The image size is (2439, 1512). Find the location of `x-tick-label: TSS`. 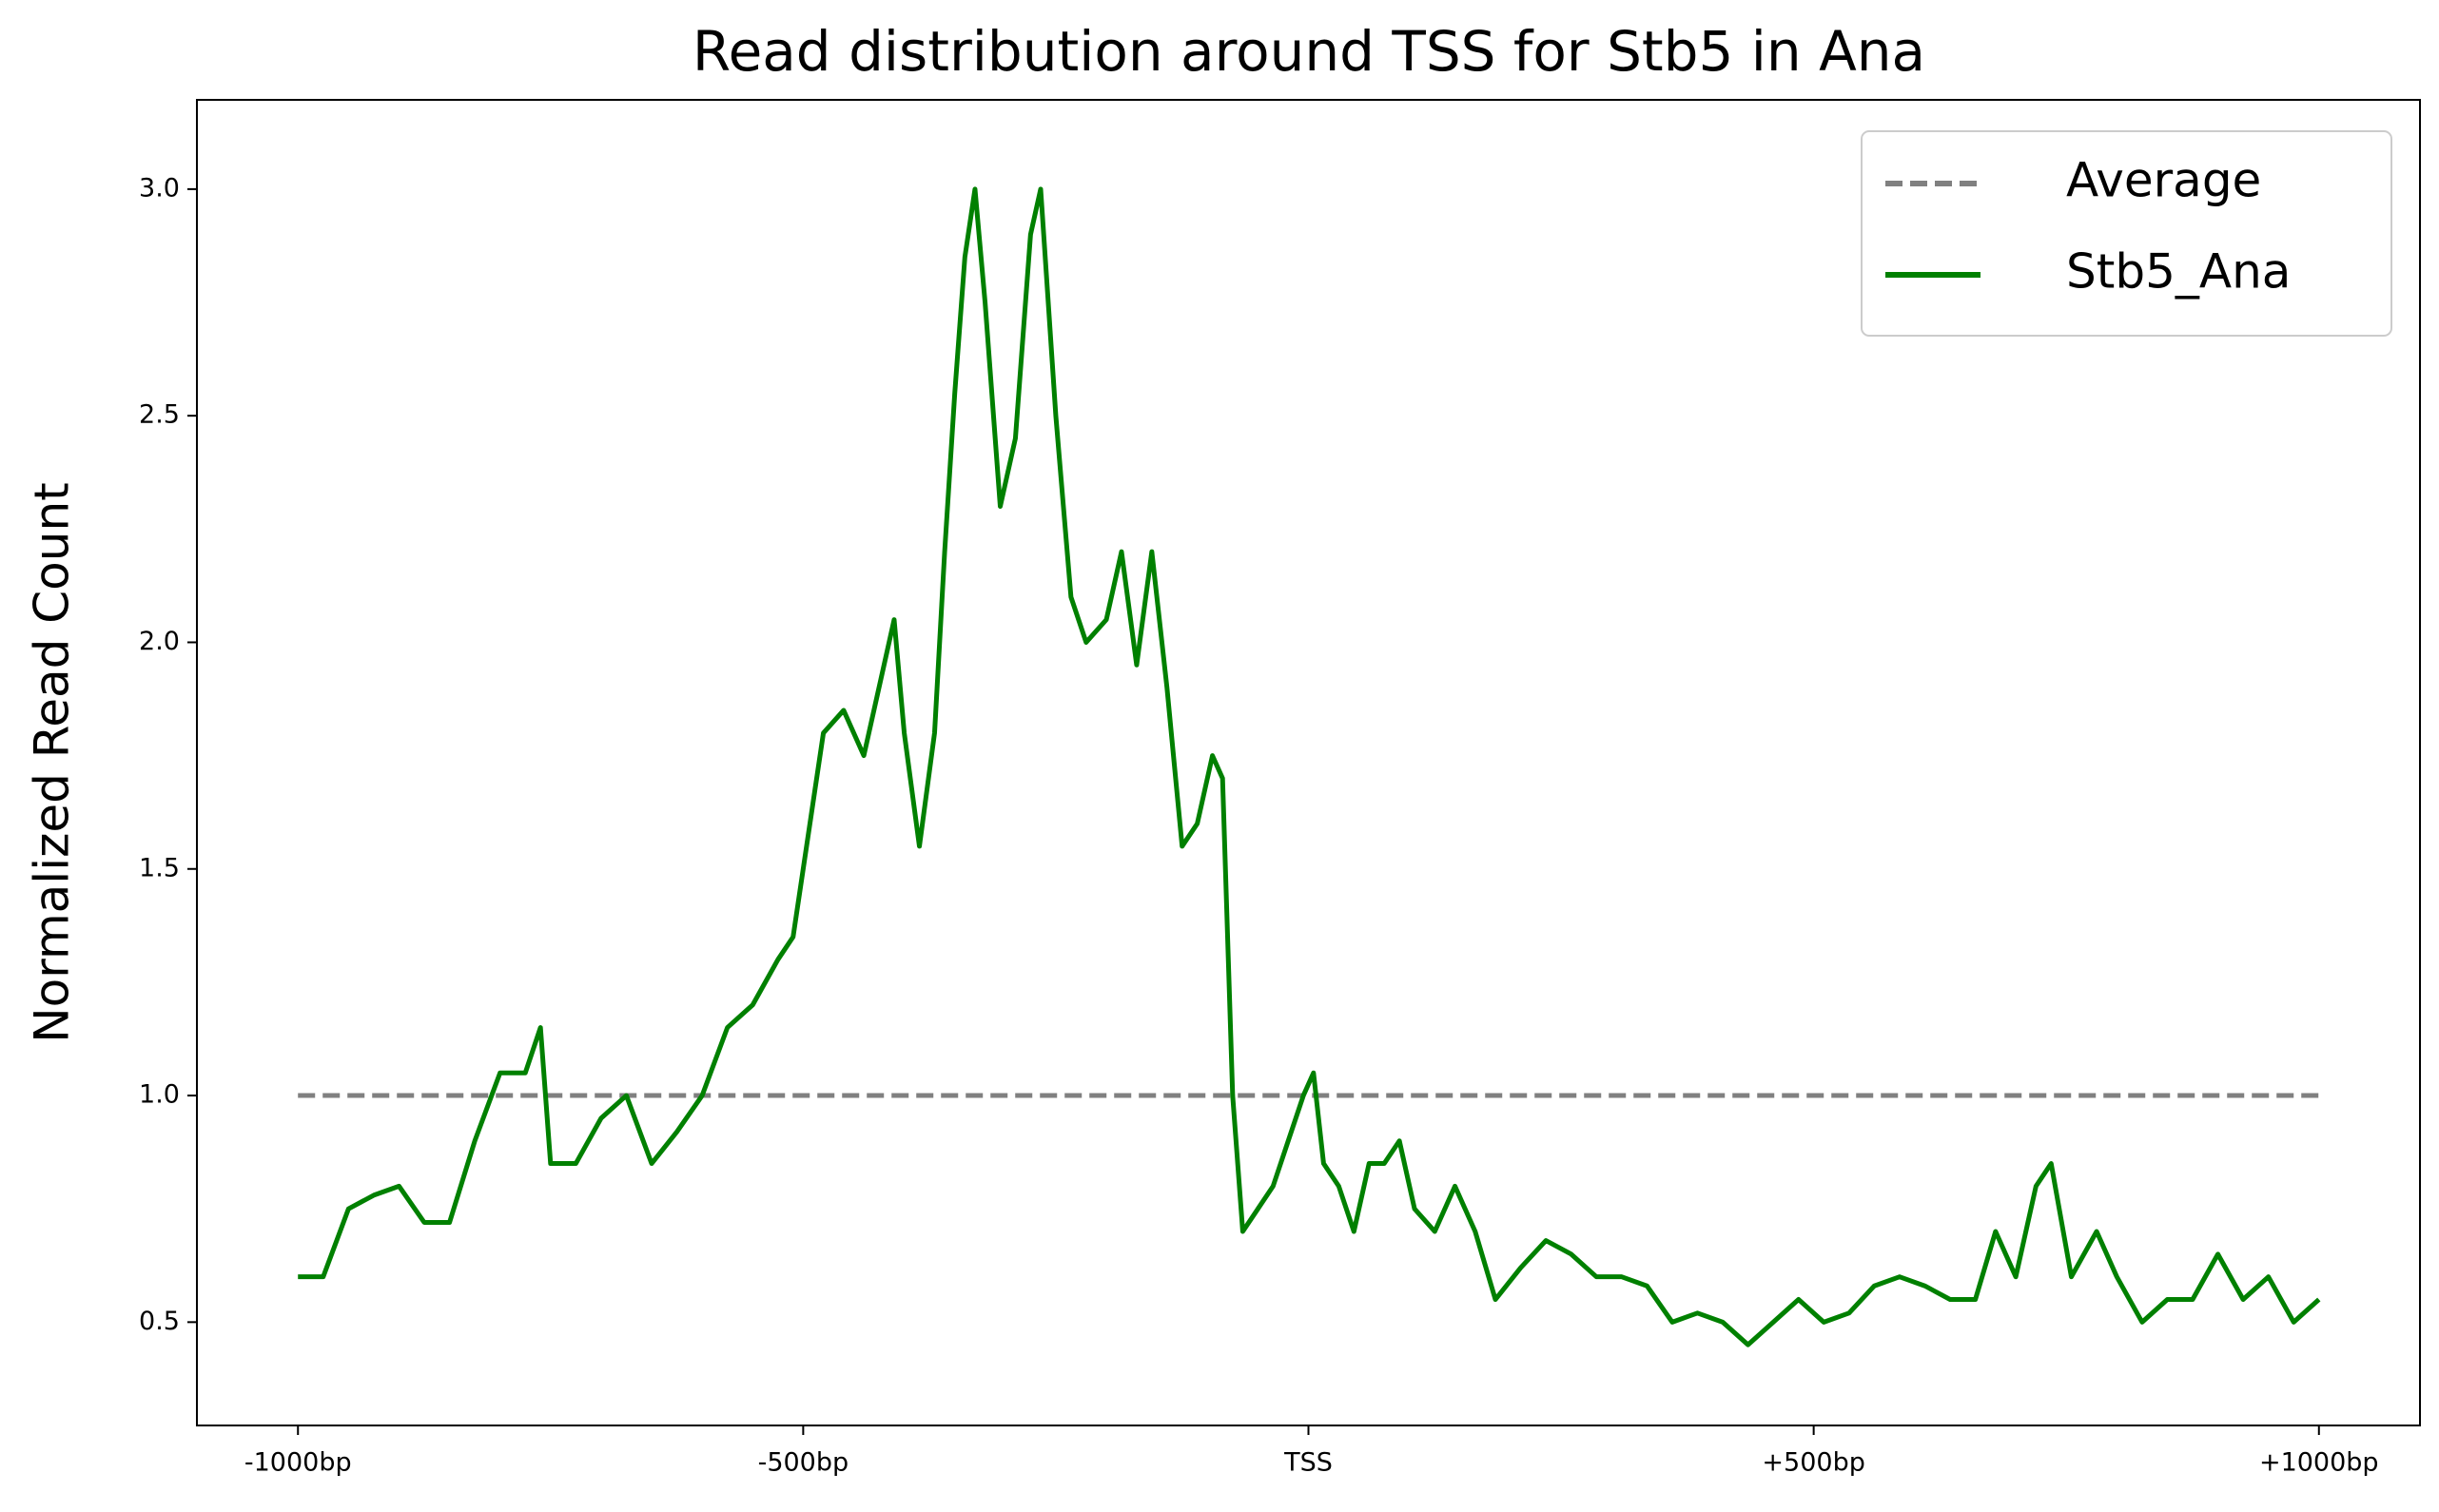

x-tick-label: TSS is located at coordinates (1308, 1463).